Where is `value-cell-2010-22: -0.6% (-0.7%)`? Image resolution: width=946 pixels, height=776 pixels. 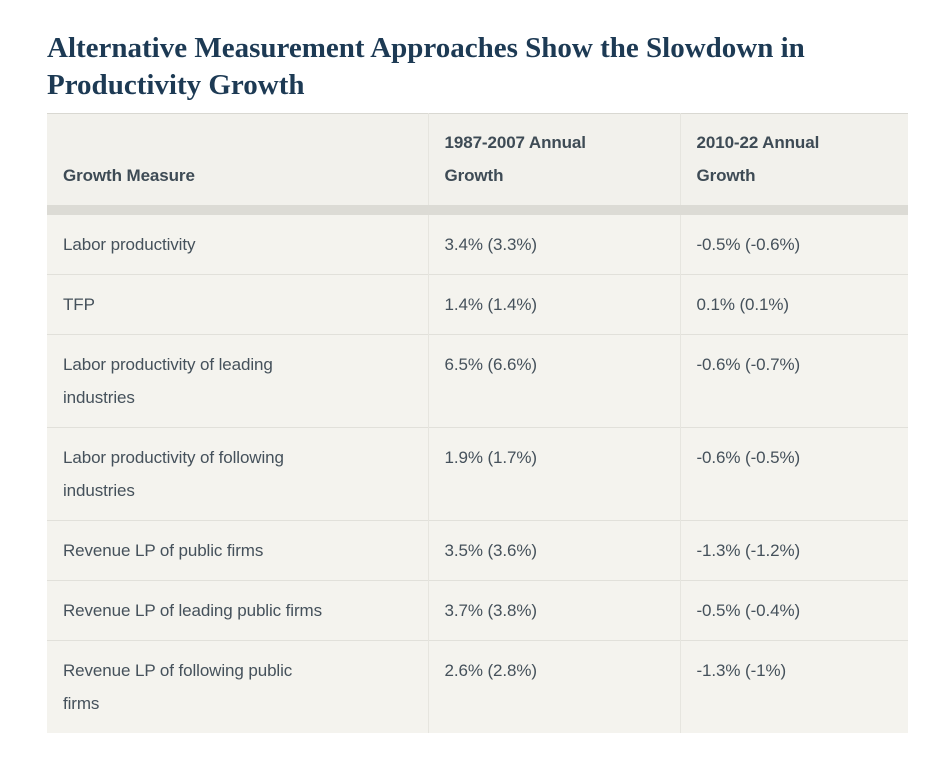
value-cell-2010-22: -0.6% (-0.7%) is located at coordinates (793, 381).